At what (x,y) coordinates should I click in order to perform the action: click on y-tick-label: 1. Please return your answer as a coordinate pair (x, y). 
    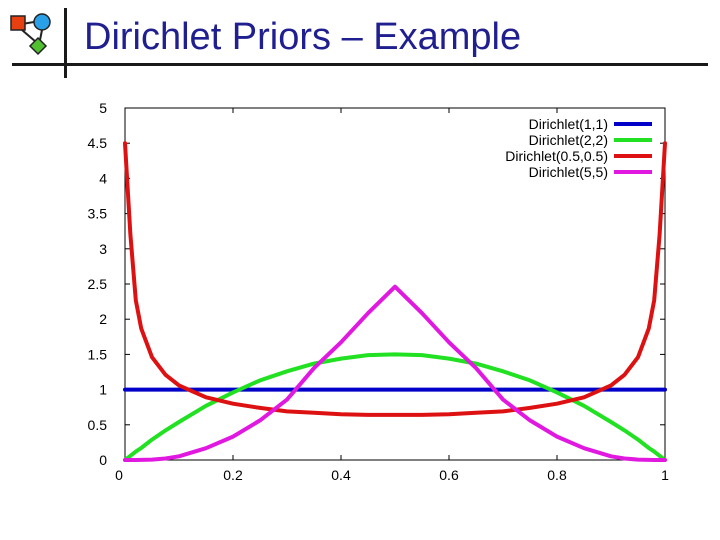
    Looking at the image, I should click on (103, 390).